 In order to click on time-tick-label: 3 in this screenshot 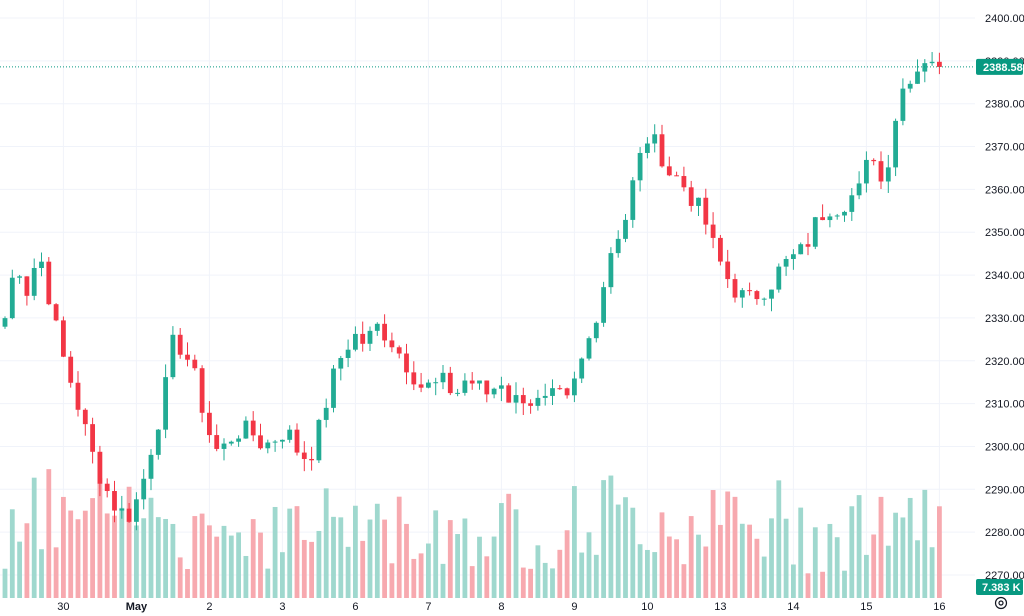, I will do `click(282, 607)`.